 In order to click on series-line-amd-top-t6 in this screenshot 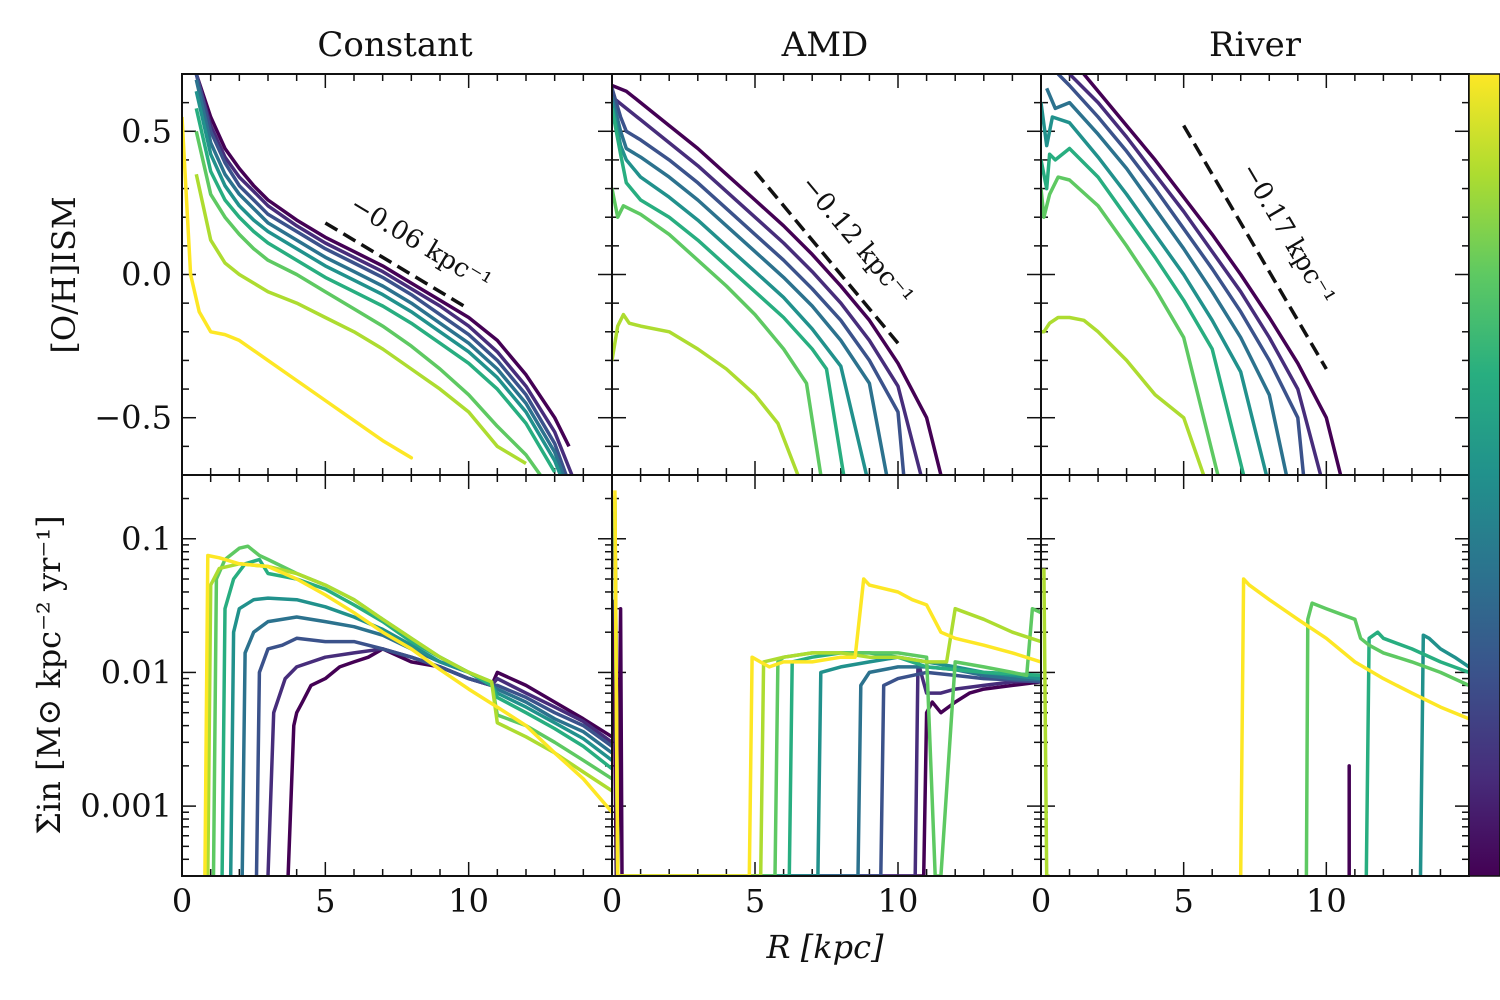, I will do `click(729, 291)`.